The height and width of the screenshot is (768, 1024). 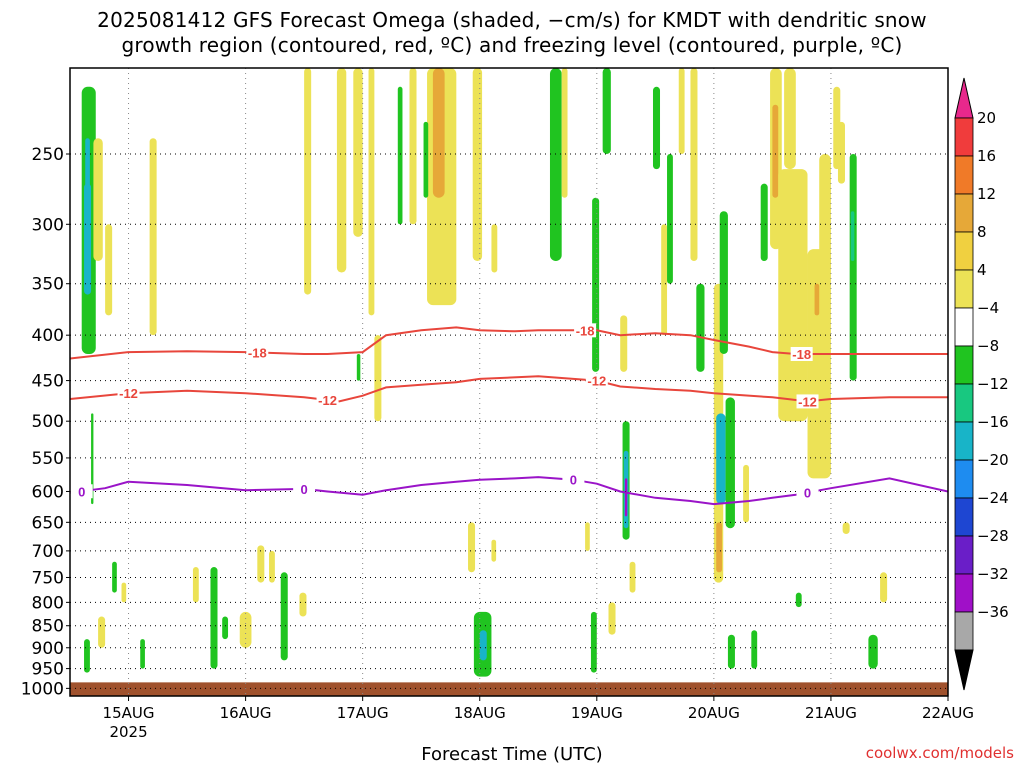 I want to click on y-tick-label: 950, so click(x=48, y=670).